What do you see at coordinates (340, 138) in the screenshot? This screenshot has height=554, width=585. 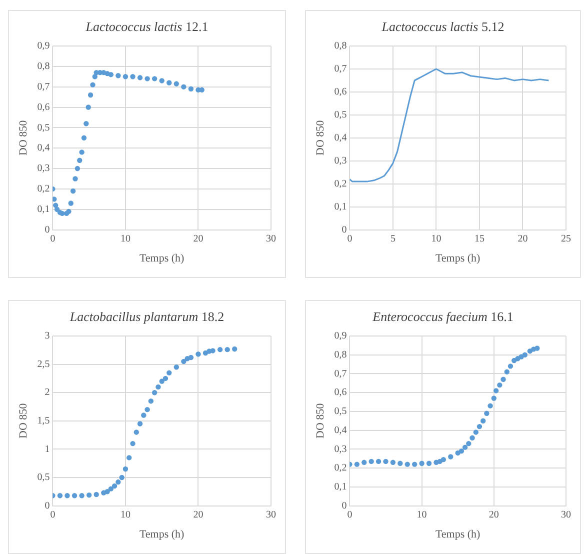 I see `y-tick-label: 0,4` at bounding box center [340, 138].